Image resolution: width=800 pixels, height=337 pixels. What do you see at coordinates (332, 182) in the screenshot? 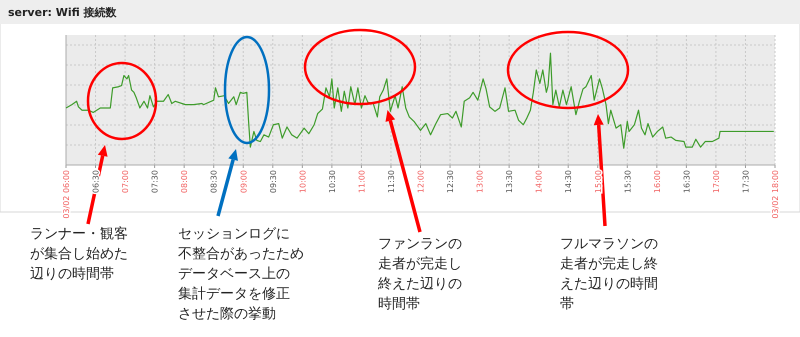
I see `x-tick-label: 10:30` at bounding box center [332, 182].